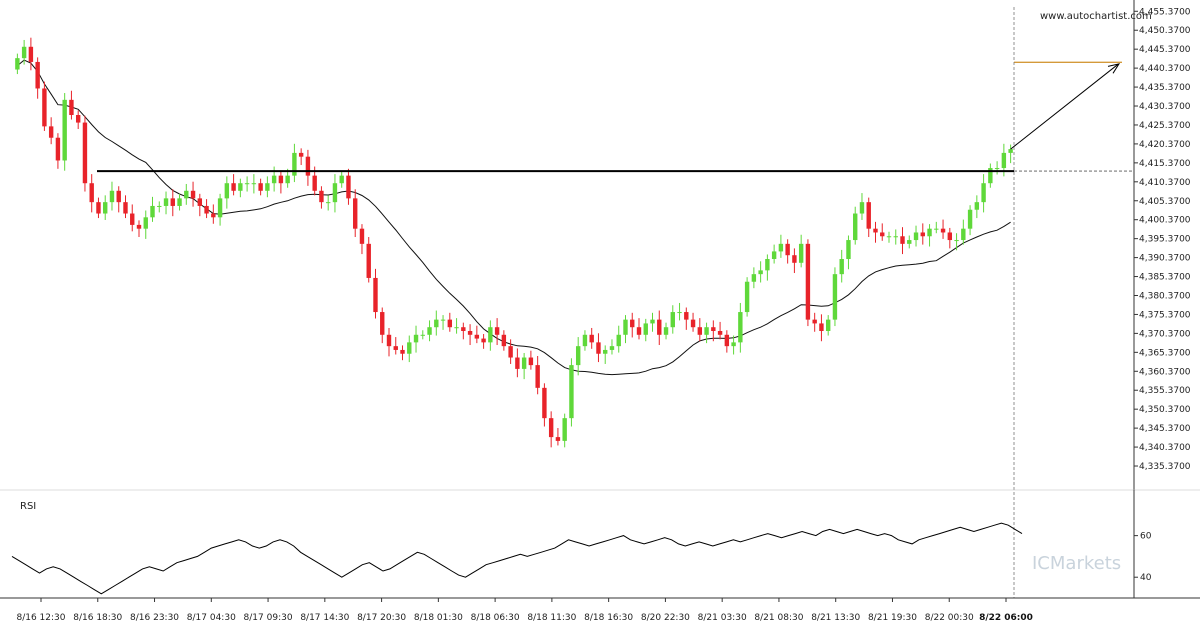  What do you see at coordinates (1165, 221) in the screenshot?
I see `price-tick-label: 4,400.3700` at bounding box center [1165, 221].